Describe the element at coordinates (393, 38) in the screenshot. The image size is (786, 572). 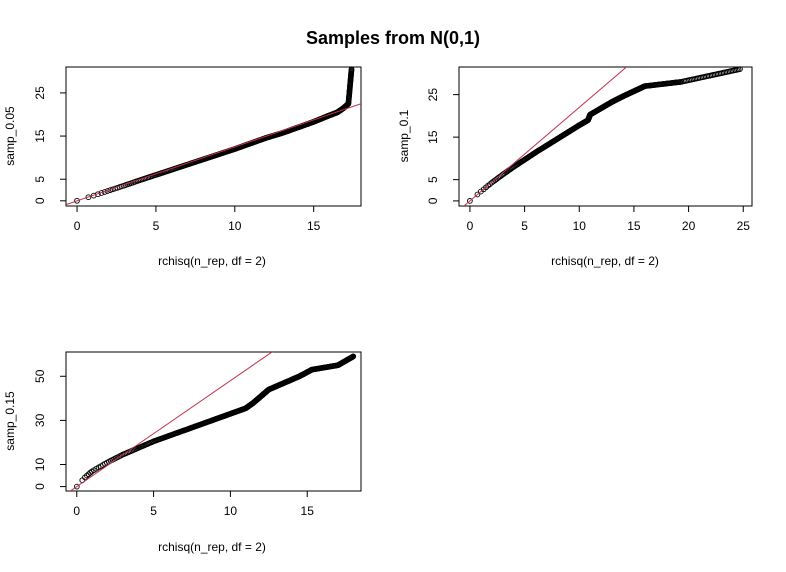
I see `chart-title: Samples from N(0,1)` at that location.